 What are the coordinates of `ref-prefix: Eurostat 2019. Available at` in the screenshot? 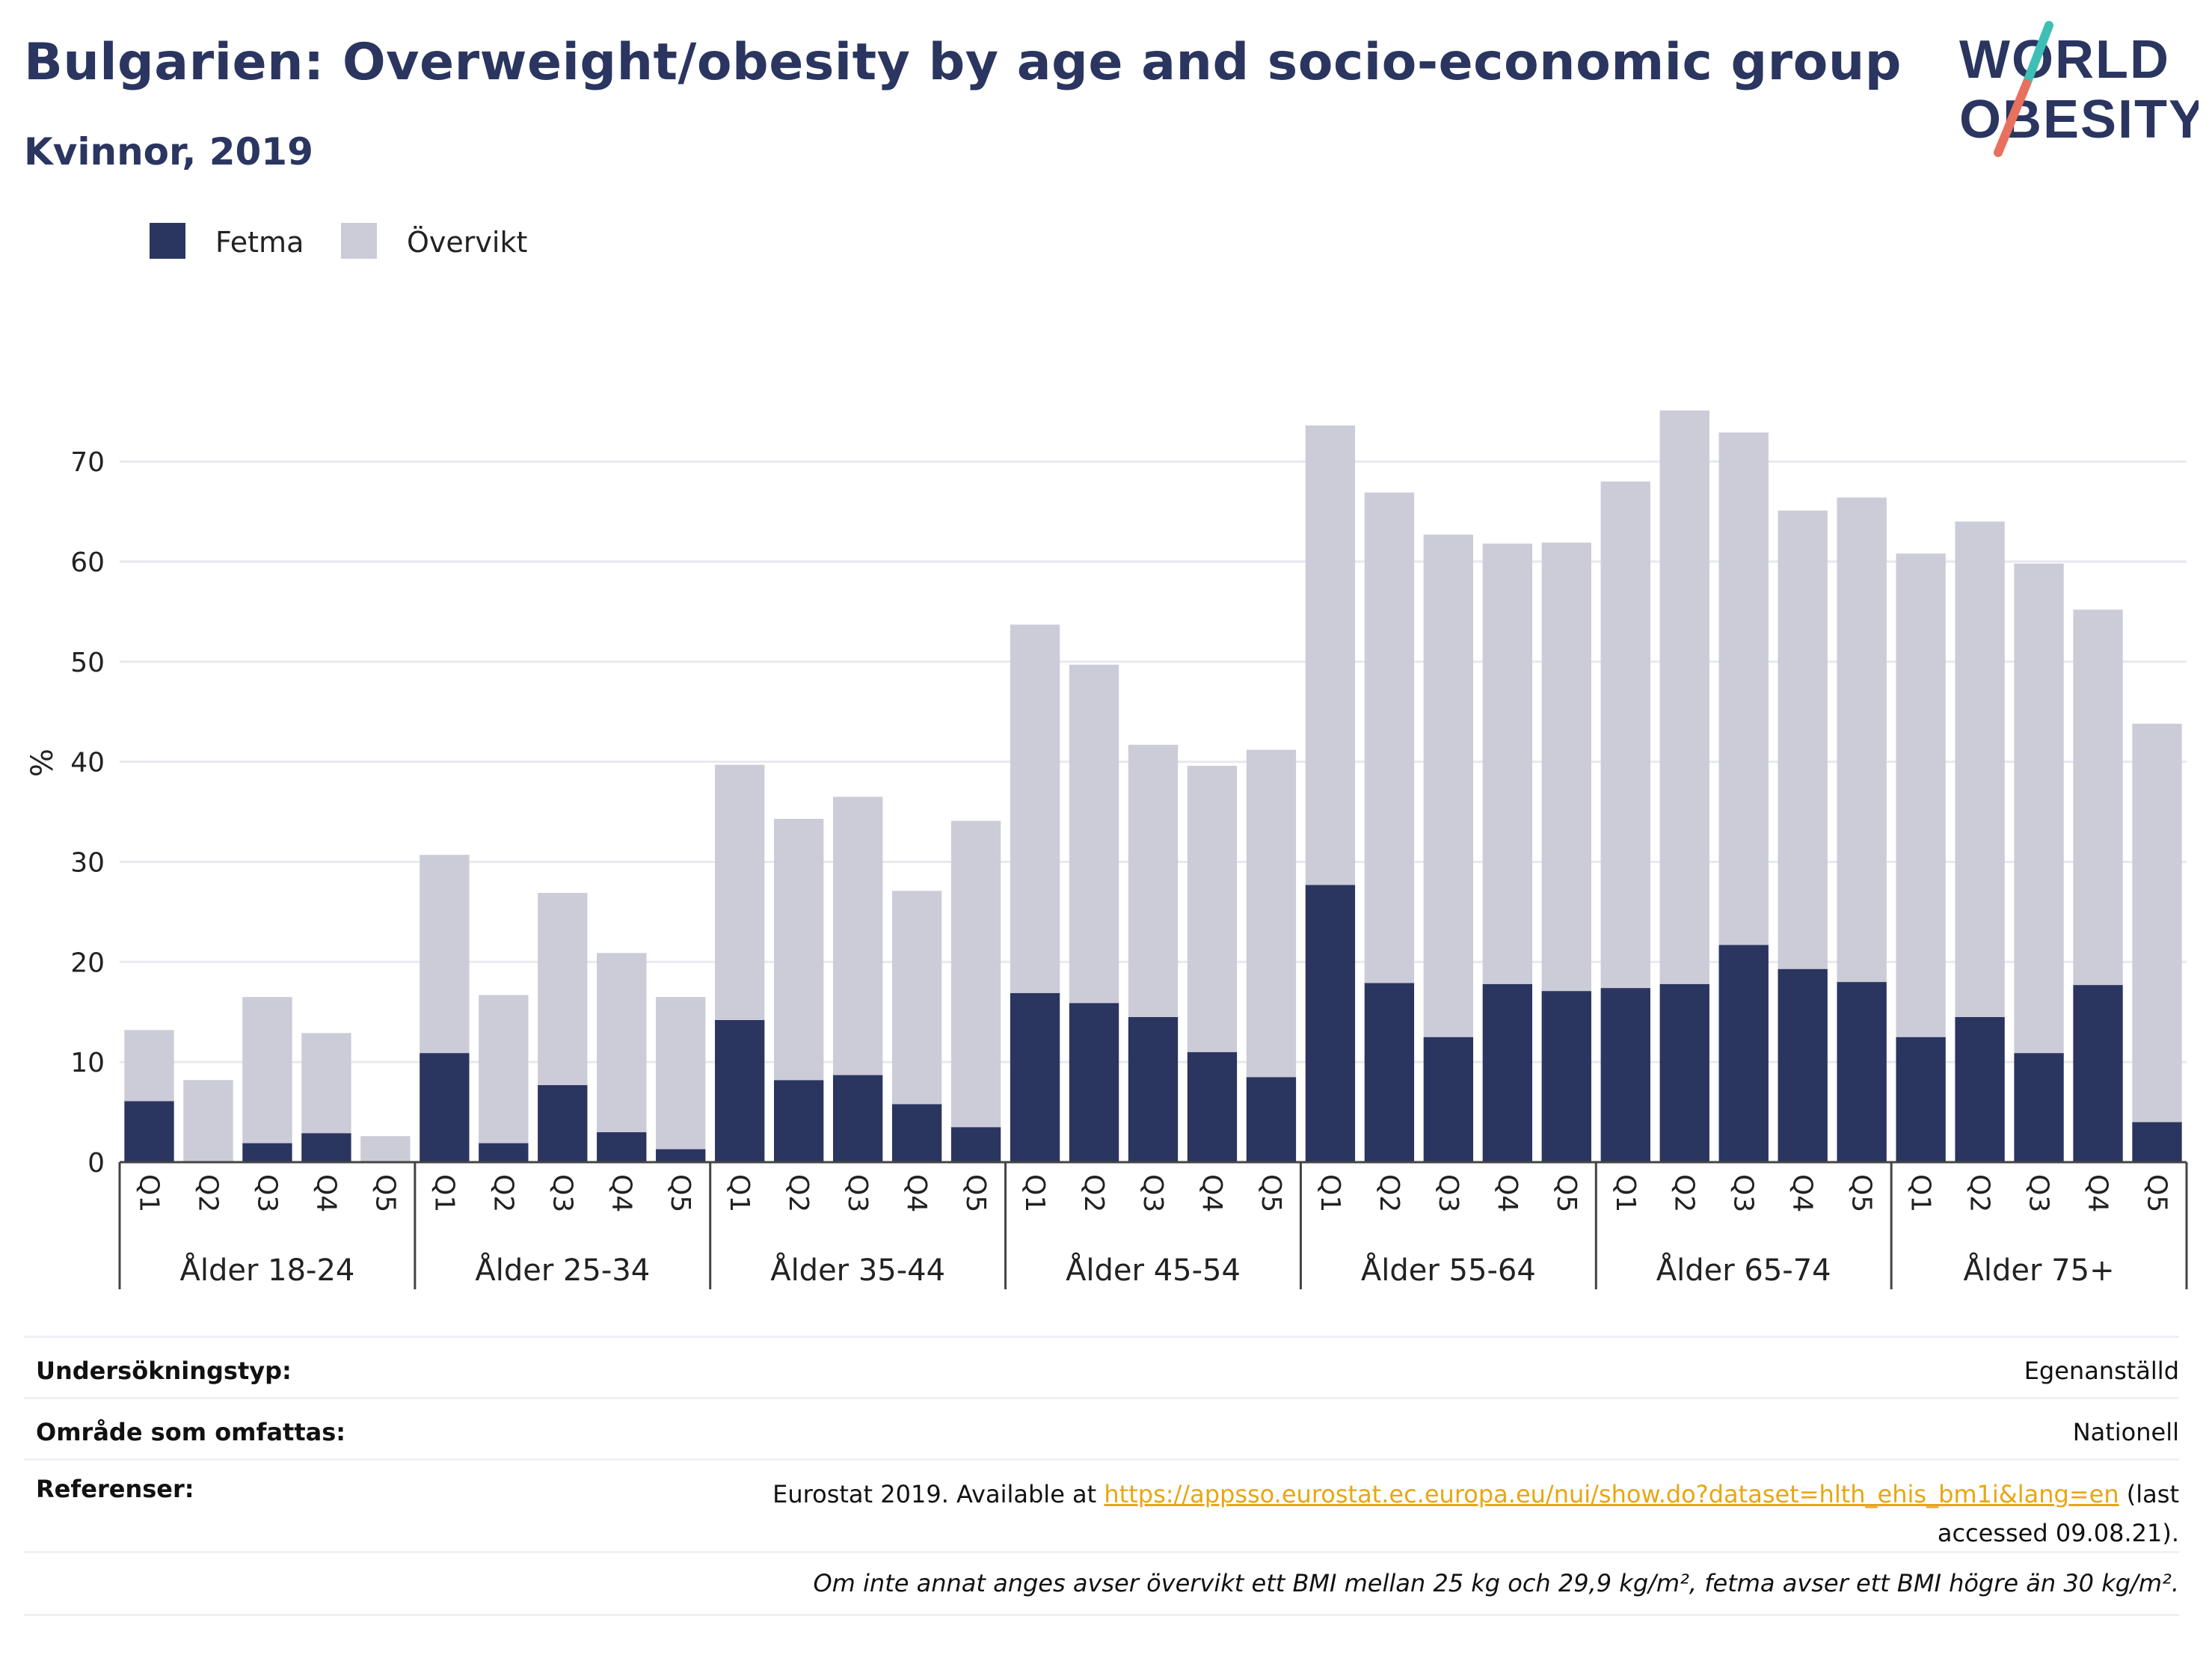 It's located at (938, 1494).